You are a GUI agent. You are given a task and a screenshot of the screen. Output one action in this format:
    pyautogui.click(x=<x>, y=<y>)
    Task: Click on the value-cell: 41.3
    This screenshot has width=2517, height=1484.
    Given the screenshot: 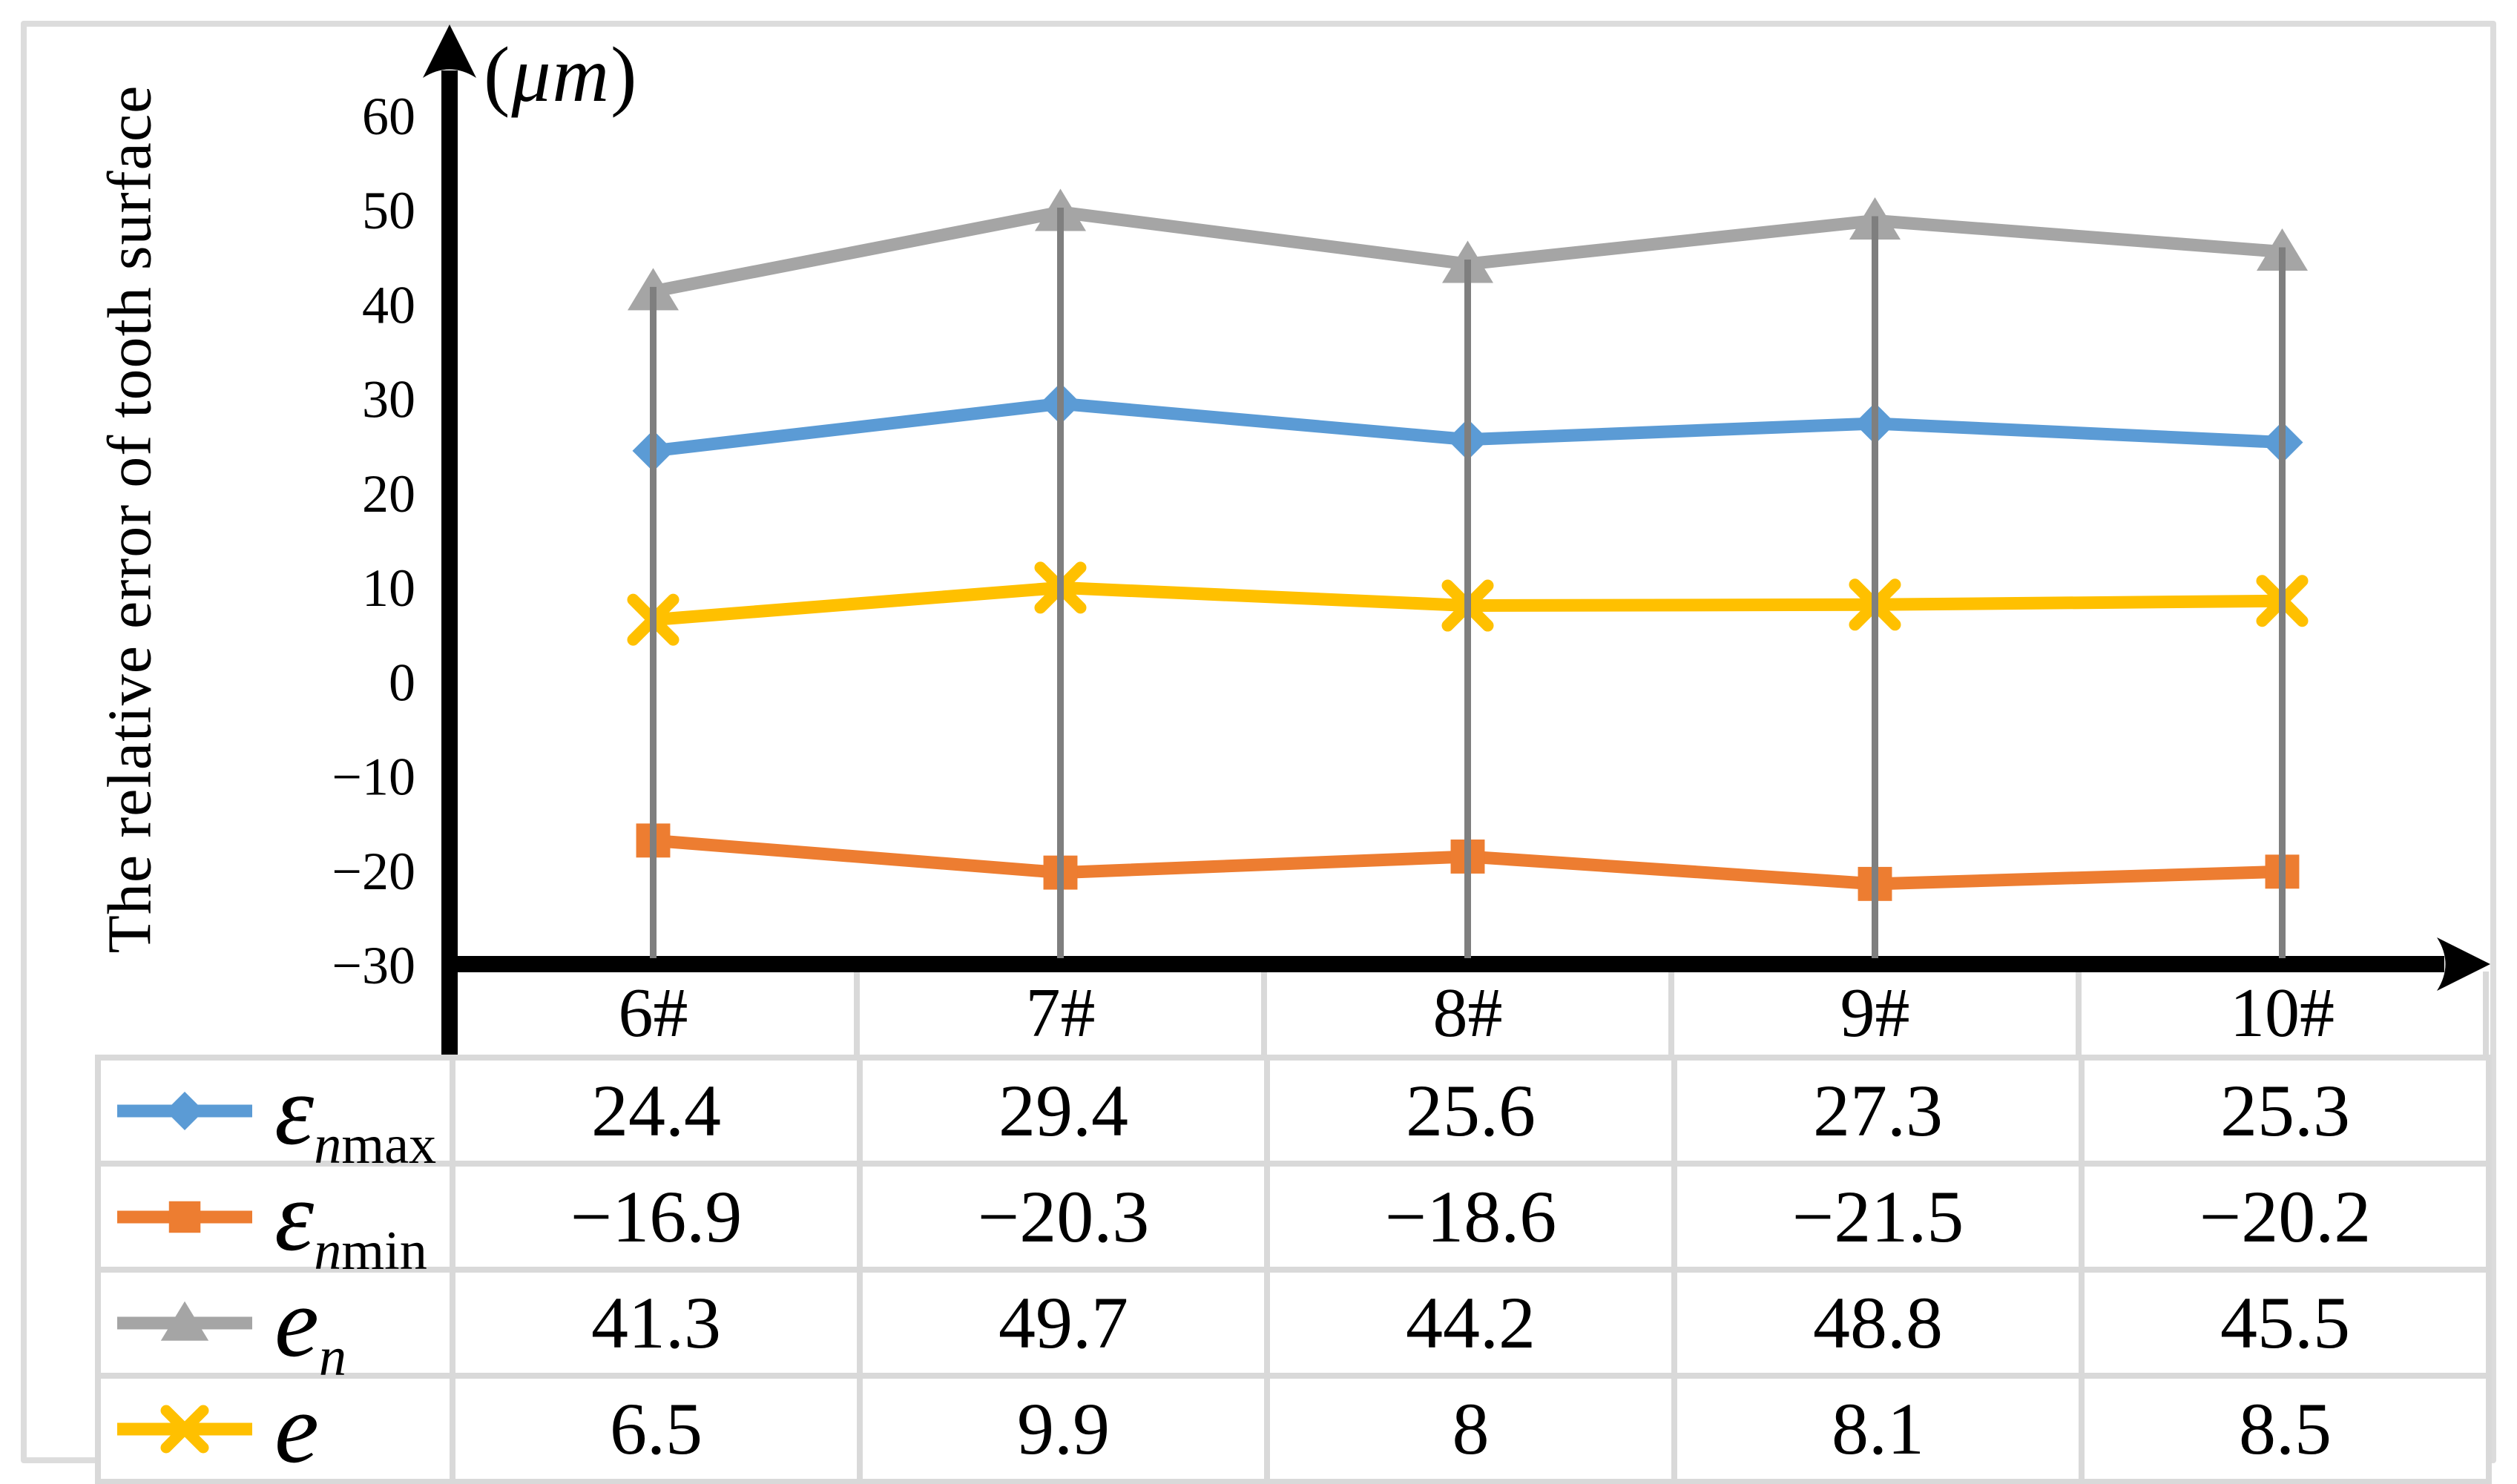 What is the action you would take?
    pyautogui.click(x=656, y=1323)
    